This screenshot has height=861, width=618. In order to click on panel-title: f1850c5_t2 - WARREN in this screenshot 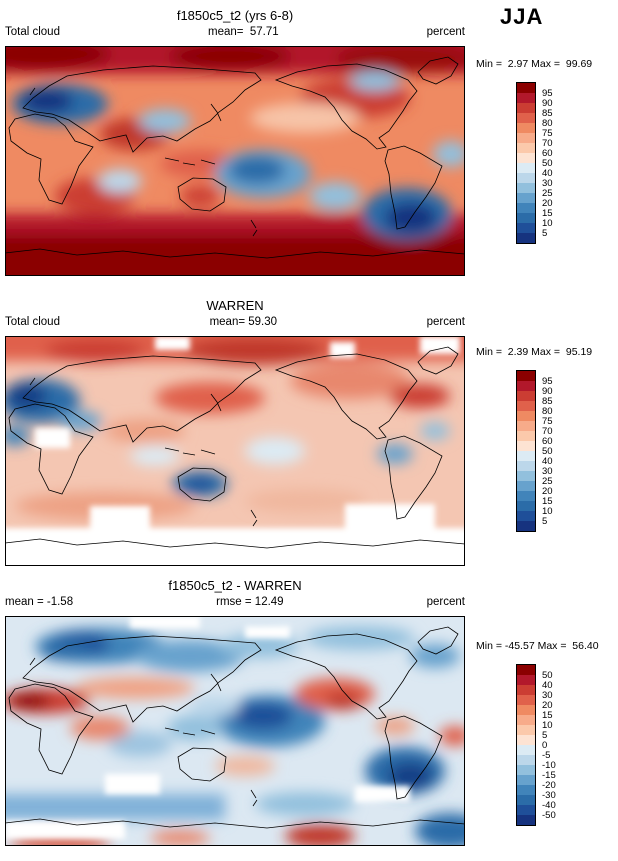, I will do `click(235, 585)`.